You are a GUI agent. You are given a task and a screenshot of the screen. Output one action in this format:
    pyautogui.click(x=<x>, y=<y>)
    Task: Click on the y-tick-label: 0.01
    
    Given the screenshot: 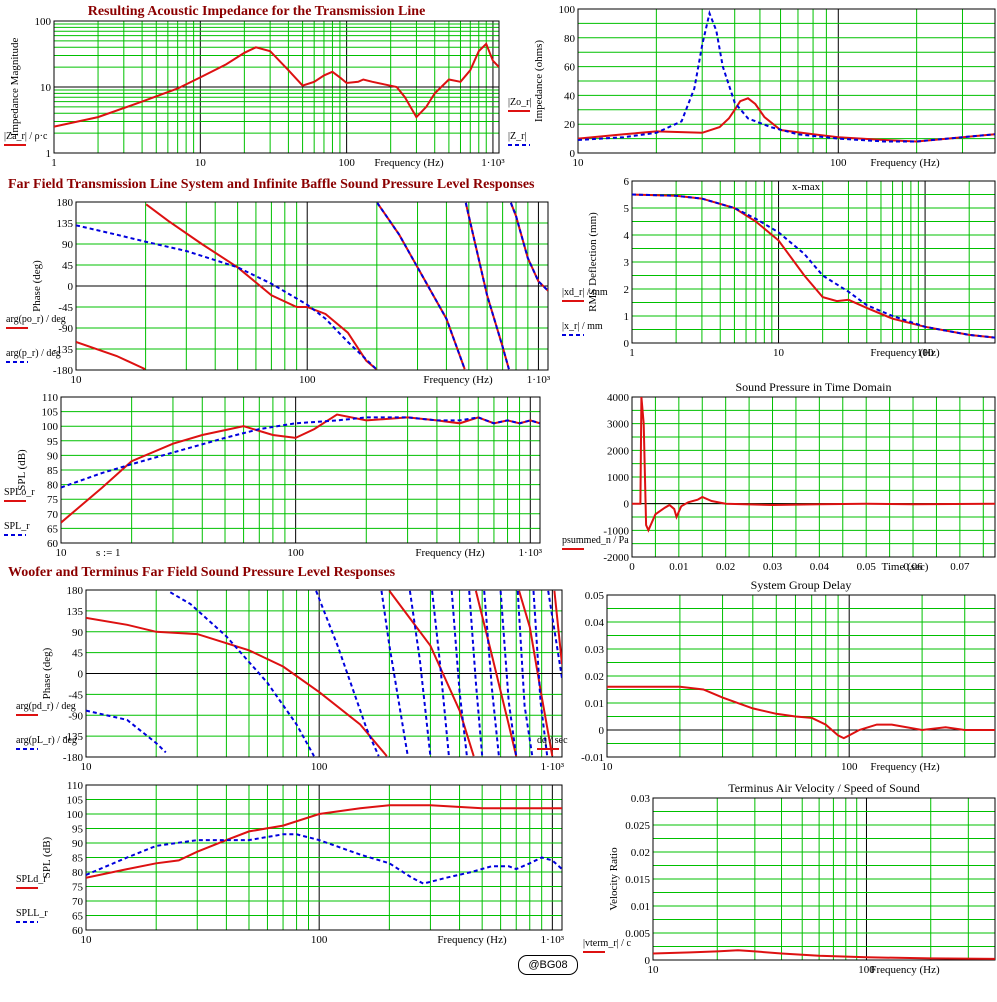 What is the action you would take?
    pyautogui.click(x=640, y=907)
    